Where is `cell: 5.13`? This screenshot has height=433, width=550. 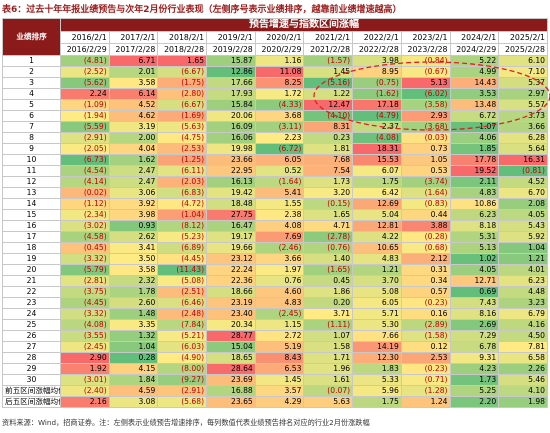
cell: 5.13 is located at coordinates (425, 83).